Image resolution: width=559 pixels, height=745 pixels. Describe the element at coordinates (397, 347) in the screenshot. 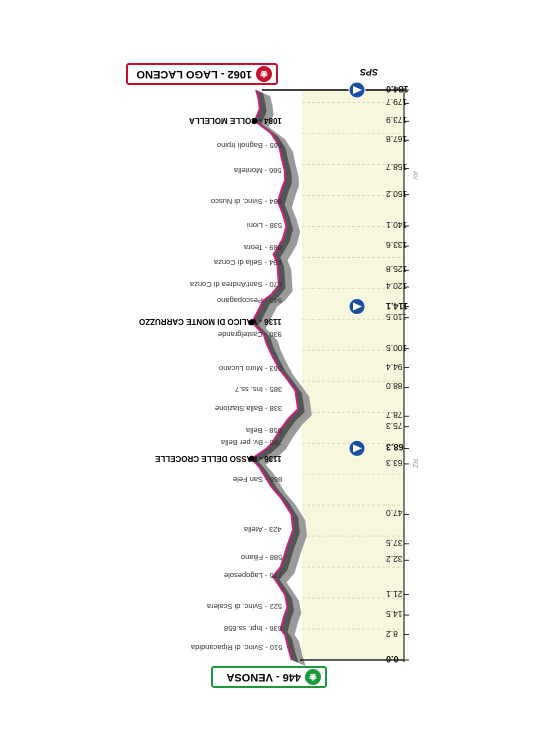

I see `km-tick-label: 100.5` at that location.